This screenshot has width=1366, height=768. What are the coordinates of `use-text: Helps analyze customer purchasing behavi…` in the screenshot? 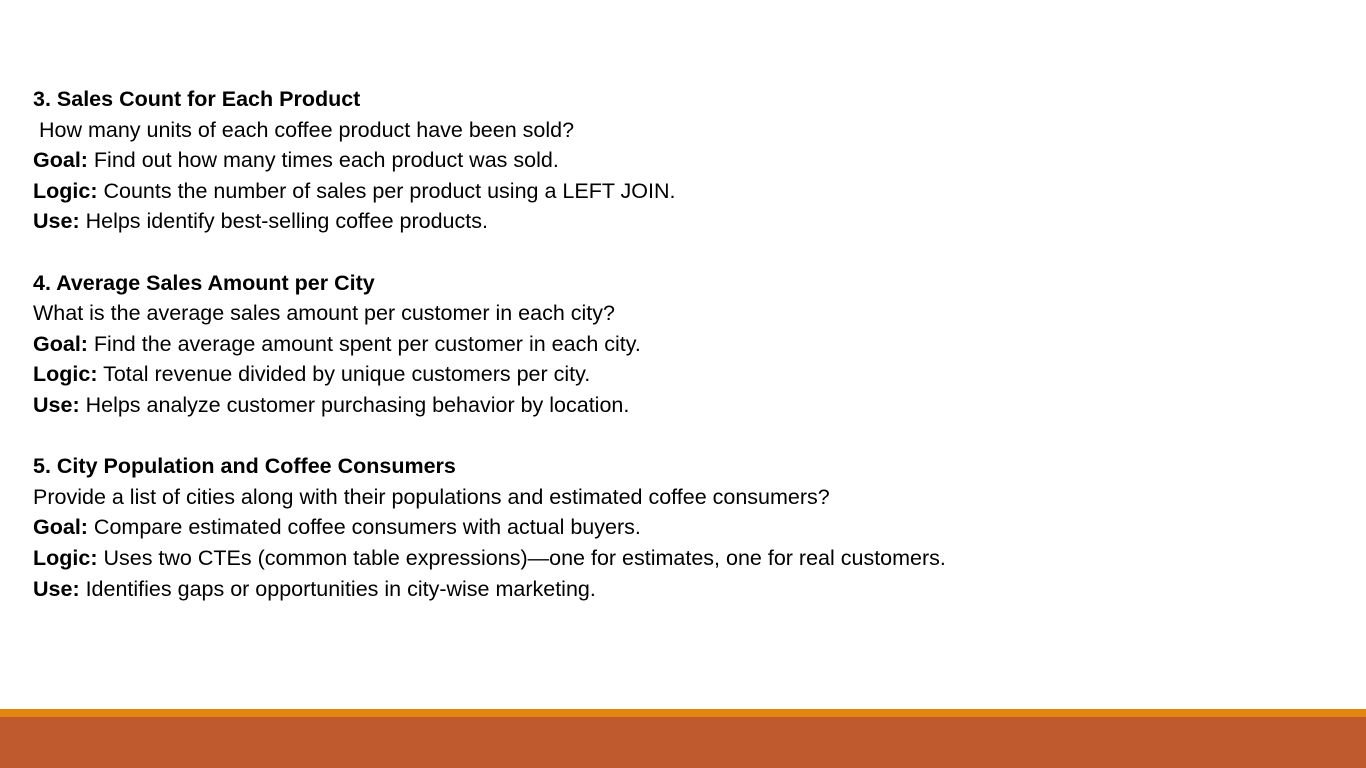 It's located at (354, 404).